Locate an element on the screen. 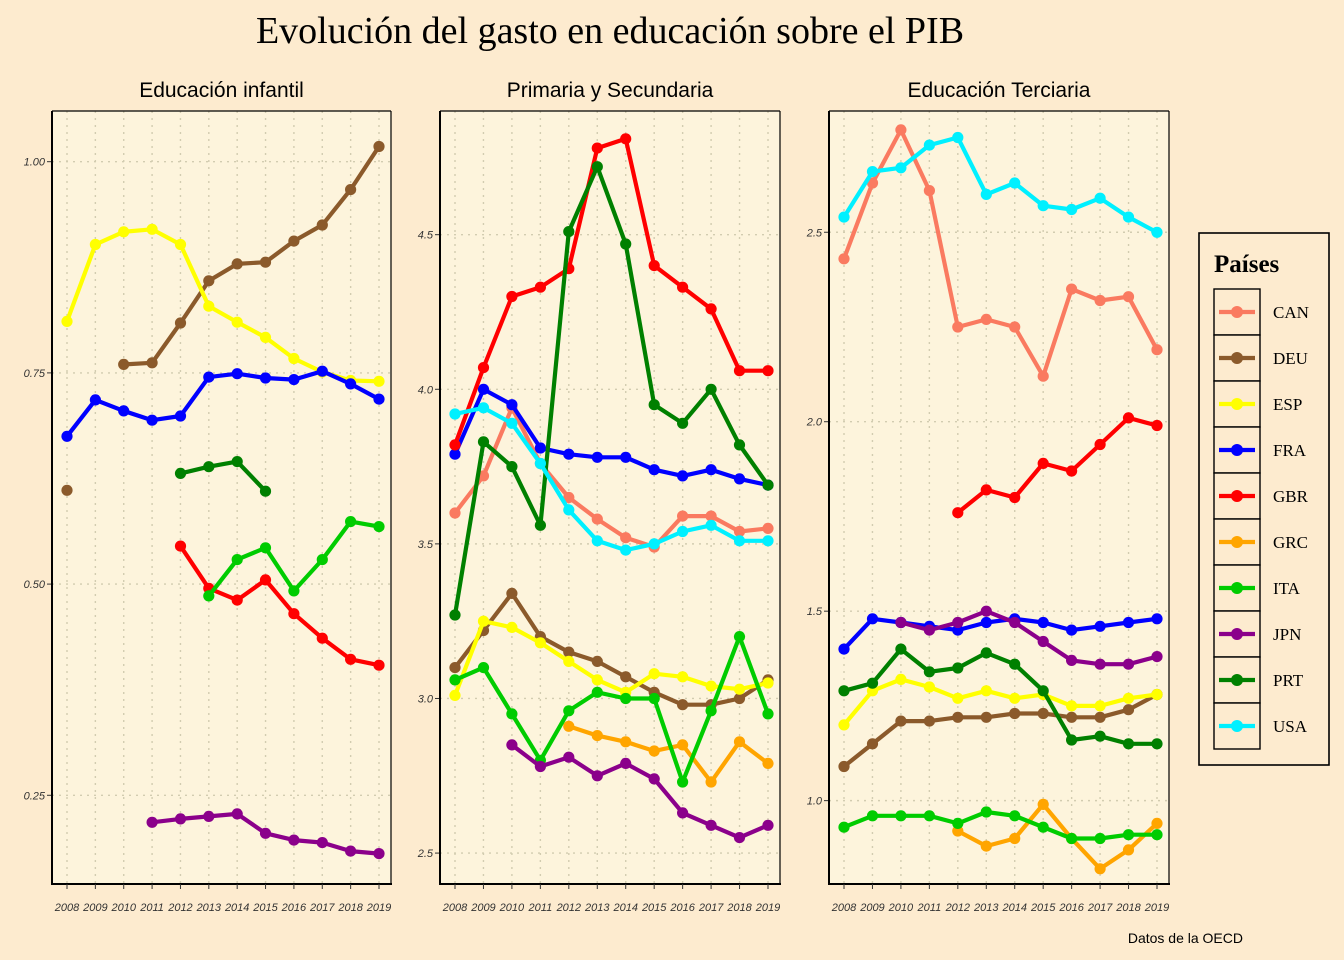 The height and width of the screenshot is (960, 1344). legend-item-ita: ITA is located at coordinates (1257, 588).